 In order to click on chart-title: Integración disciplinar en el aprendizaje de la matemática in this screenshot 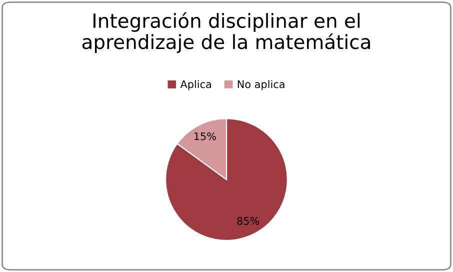, I will do `click(226, 32)`.